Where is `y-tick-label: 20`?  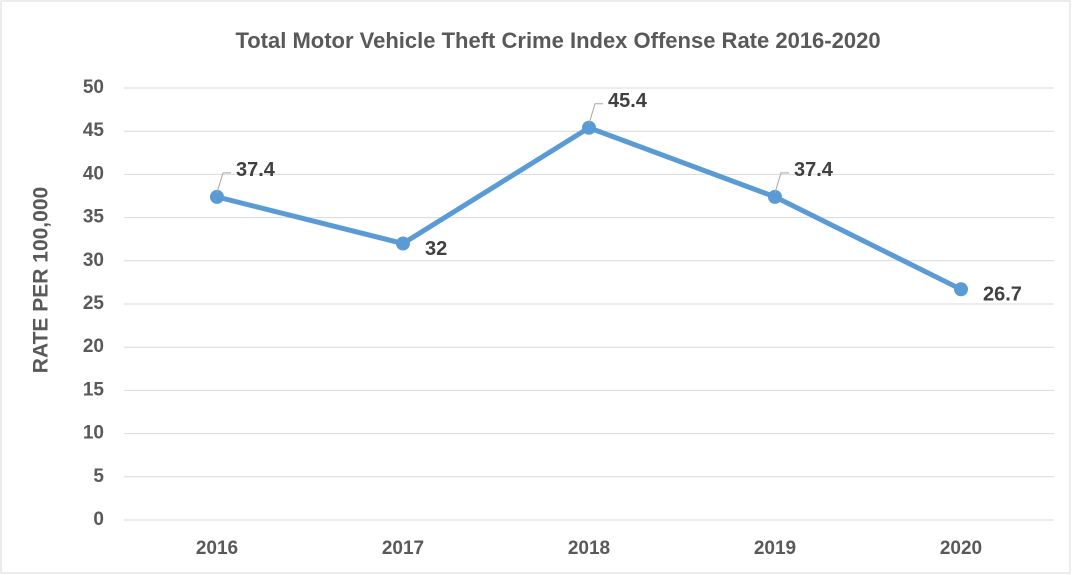 y-tick-label: 20 is located at coordinates (93, 346).